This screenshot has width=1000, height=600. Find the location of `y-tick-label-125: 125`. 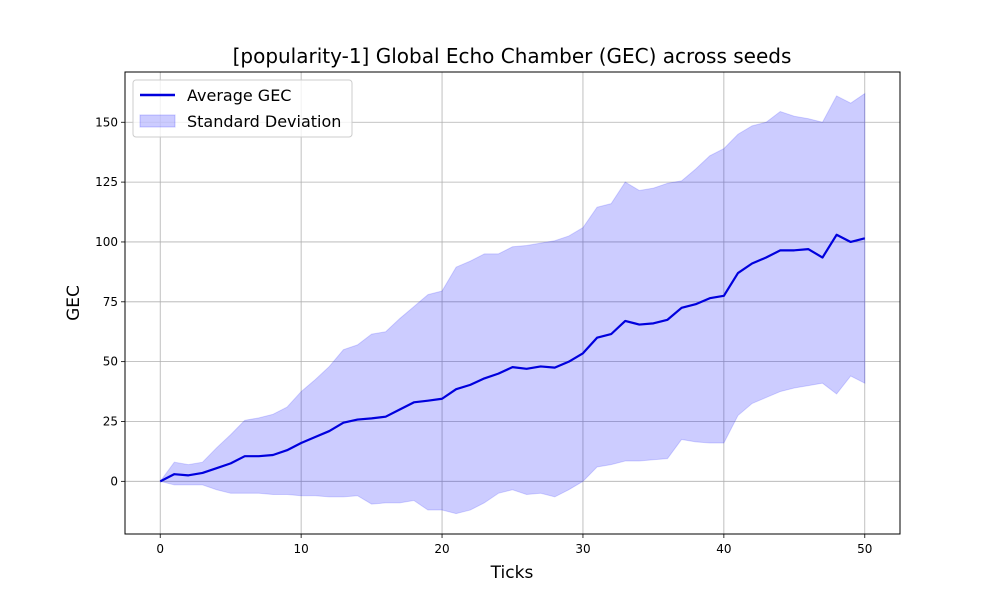

y-tick-label-125: 125 is located at coordinates (106, 182).